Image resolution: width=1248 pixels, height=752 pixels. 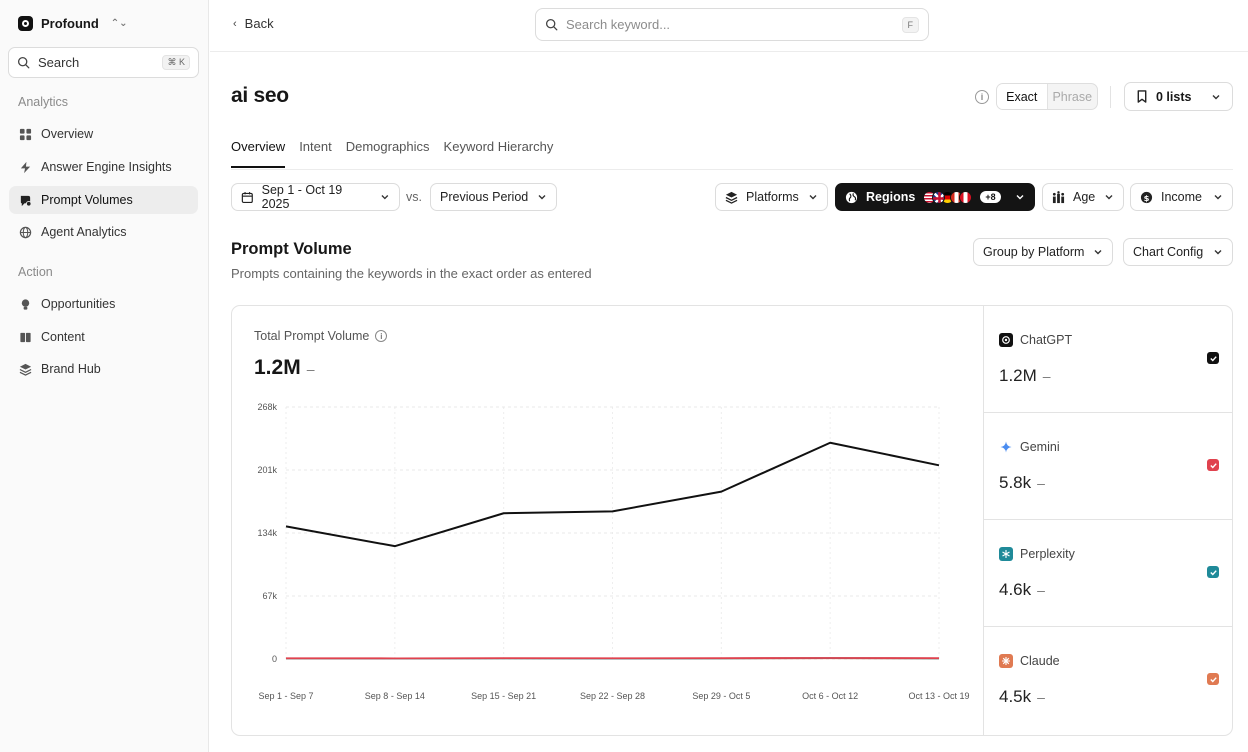 What do you see at coordinates (1108, 359) in the screenshot?
I see `platform-card-chatgpt: ChatGPT 1.2M –` at bounding box center [1108, 359].